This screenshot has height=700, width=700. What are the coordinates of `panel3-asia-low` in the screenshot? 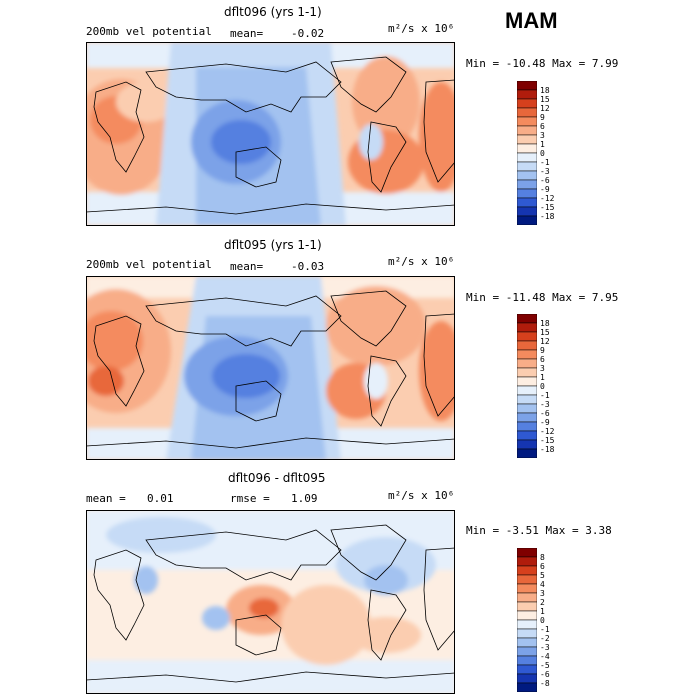 It's located at (161, 535).